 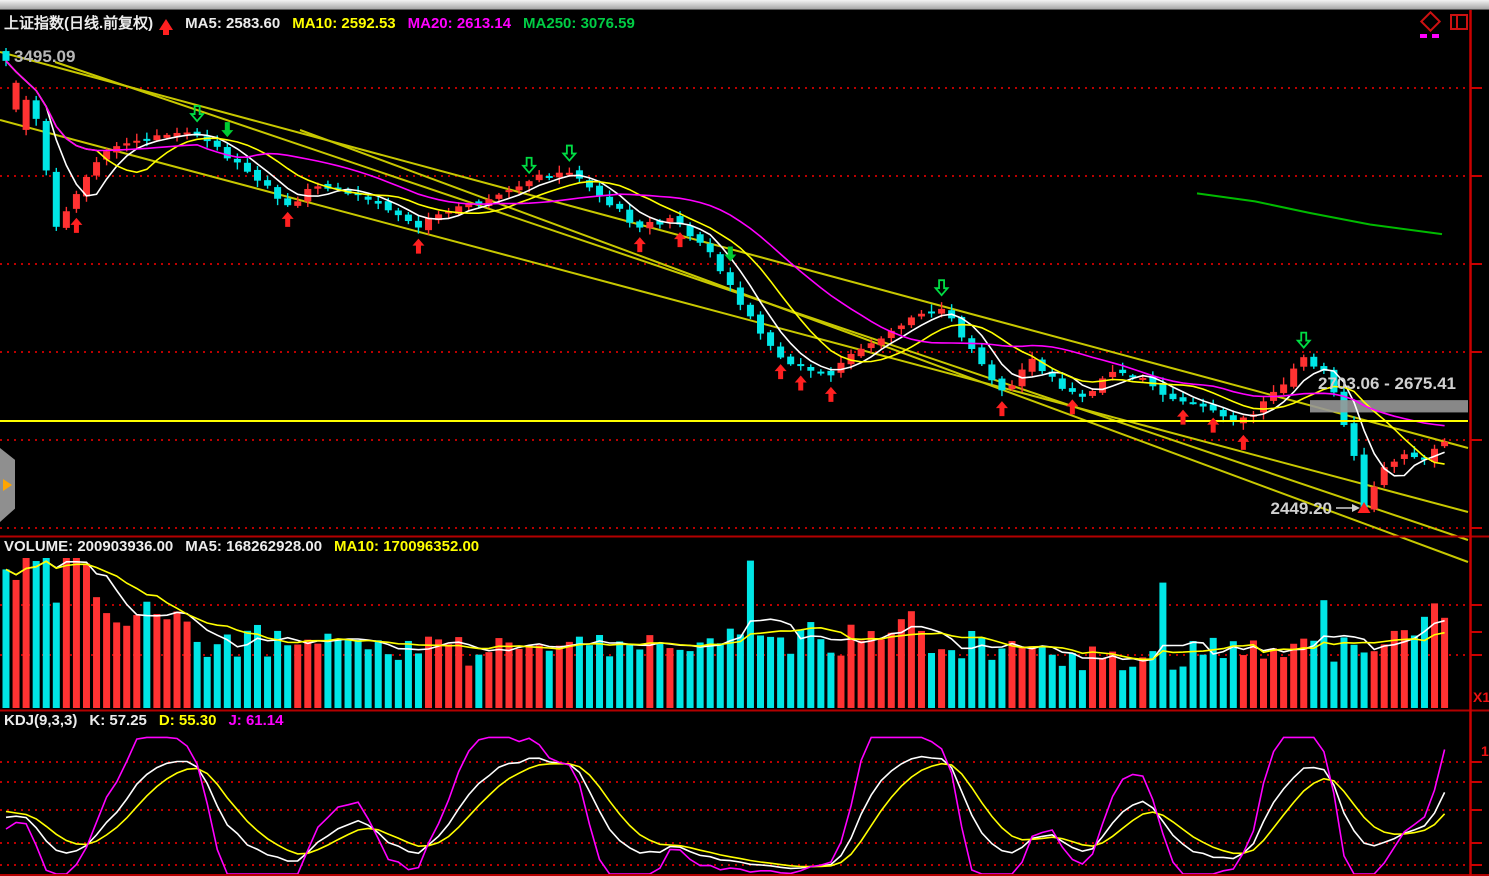 What do you see at coordinates (579, 23) in the screenshot?
I see `ma250-readout: MA250: 3076.59` at bounding box center [579, 23].